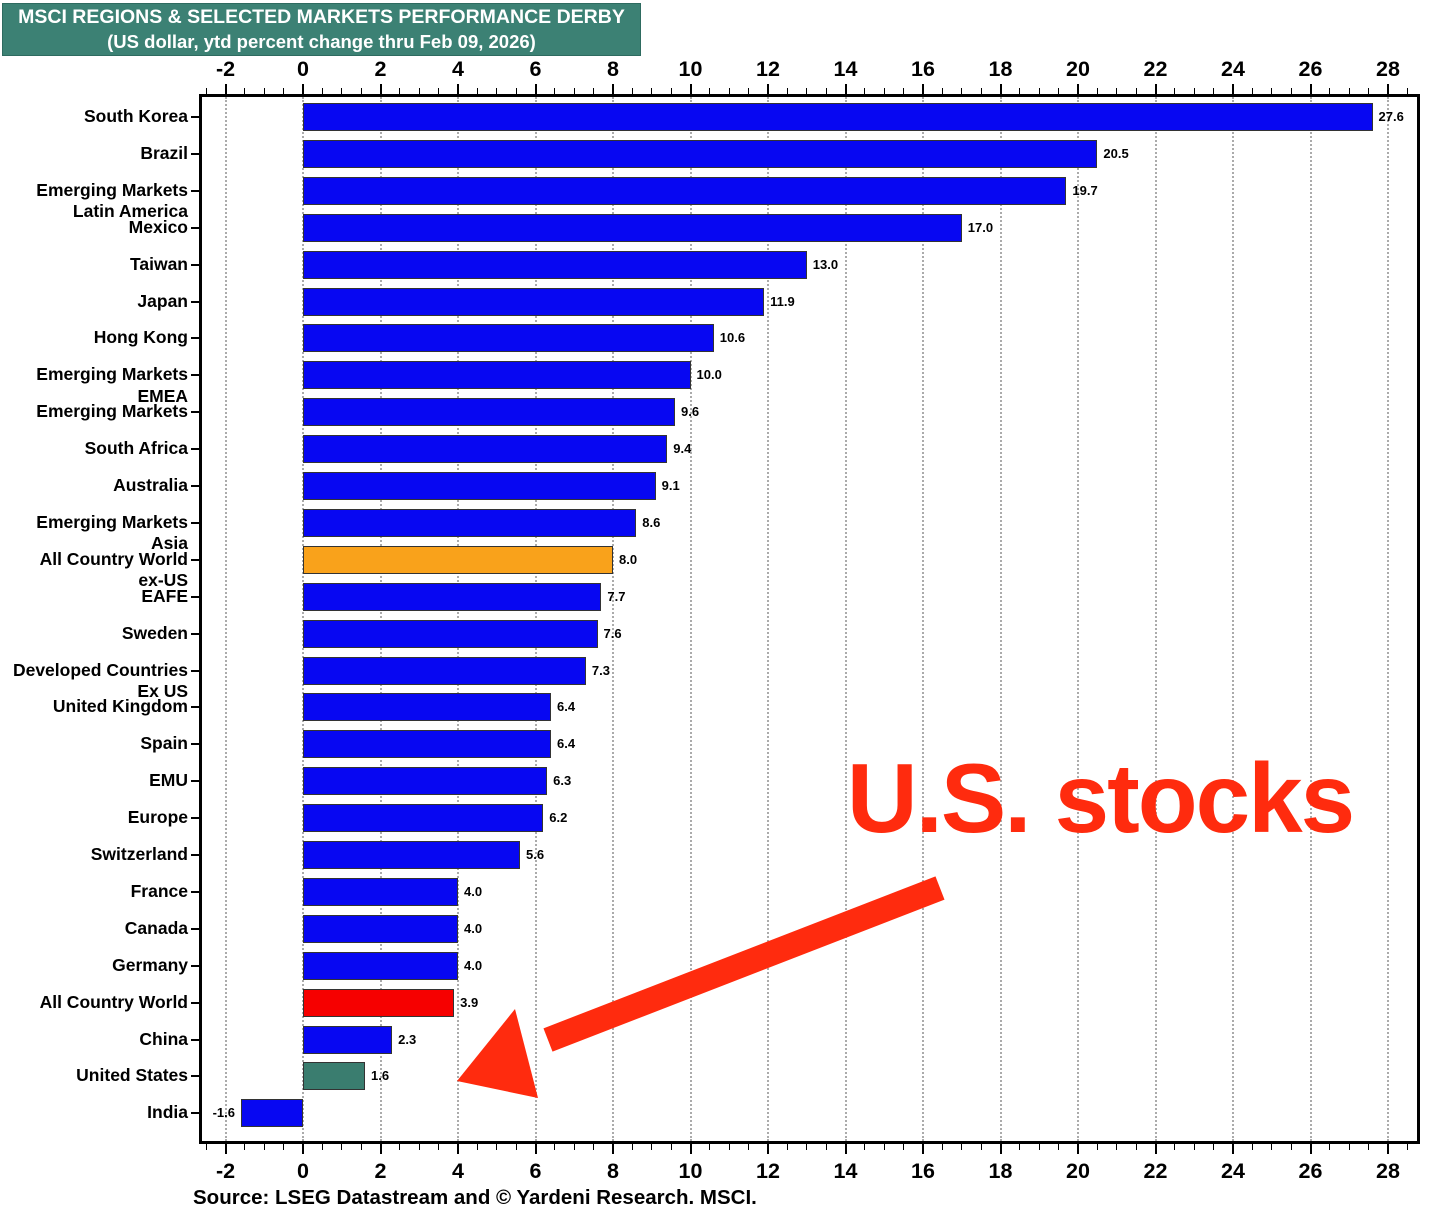 The width and height of the screenshot is (1440, 1215). Describe the element at coordinates (690, 412) in the screenshot. I see `bar-value-label: 9.6` at that location.